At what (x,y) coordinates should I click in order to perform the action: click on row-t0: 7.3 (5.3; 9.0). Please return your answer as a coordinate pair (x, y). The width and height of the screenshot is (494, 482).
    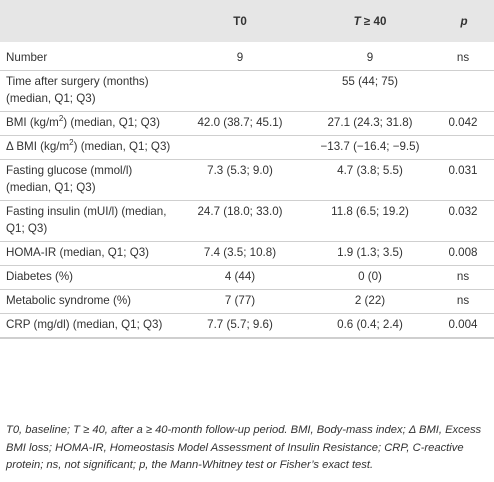
    Looking at the image, I should click on (240, 170).